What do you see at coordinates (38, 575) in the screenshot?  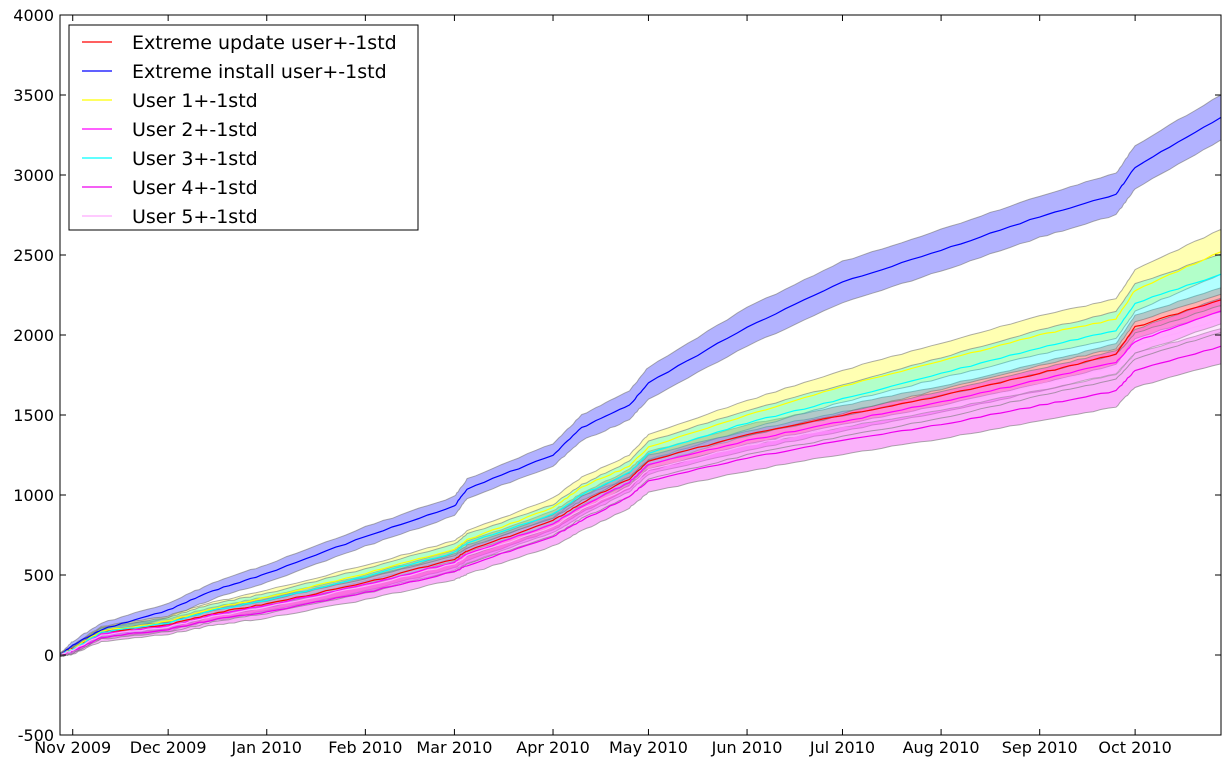 I see `y-tick-label: 500` at bounding box center [38, 575].